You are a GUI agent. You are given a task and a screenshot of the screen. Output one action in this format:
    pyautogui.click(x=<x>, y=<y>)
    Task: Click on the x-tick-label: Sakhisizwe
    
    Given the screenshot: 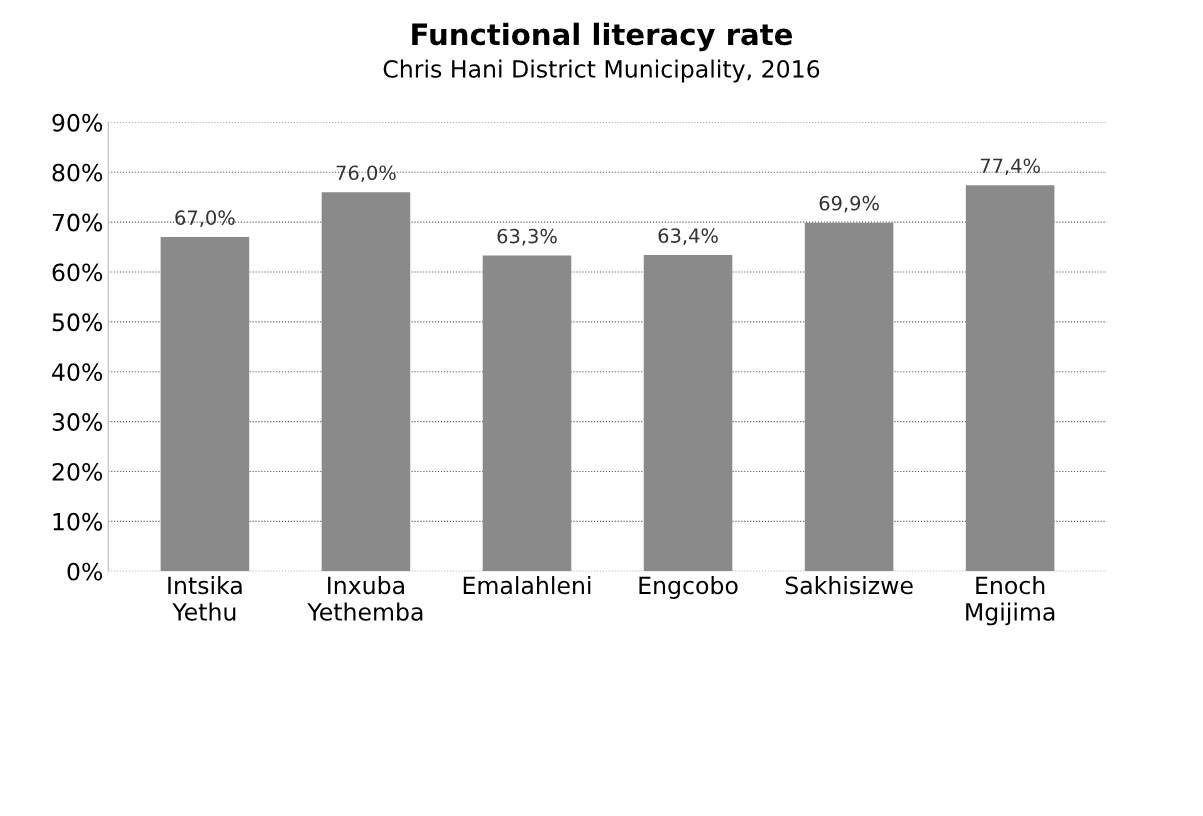 What is the action you would take?
    pyautogui.click(x=849, y=585)
    